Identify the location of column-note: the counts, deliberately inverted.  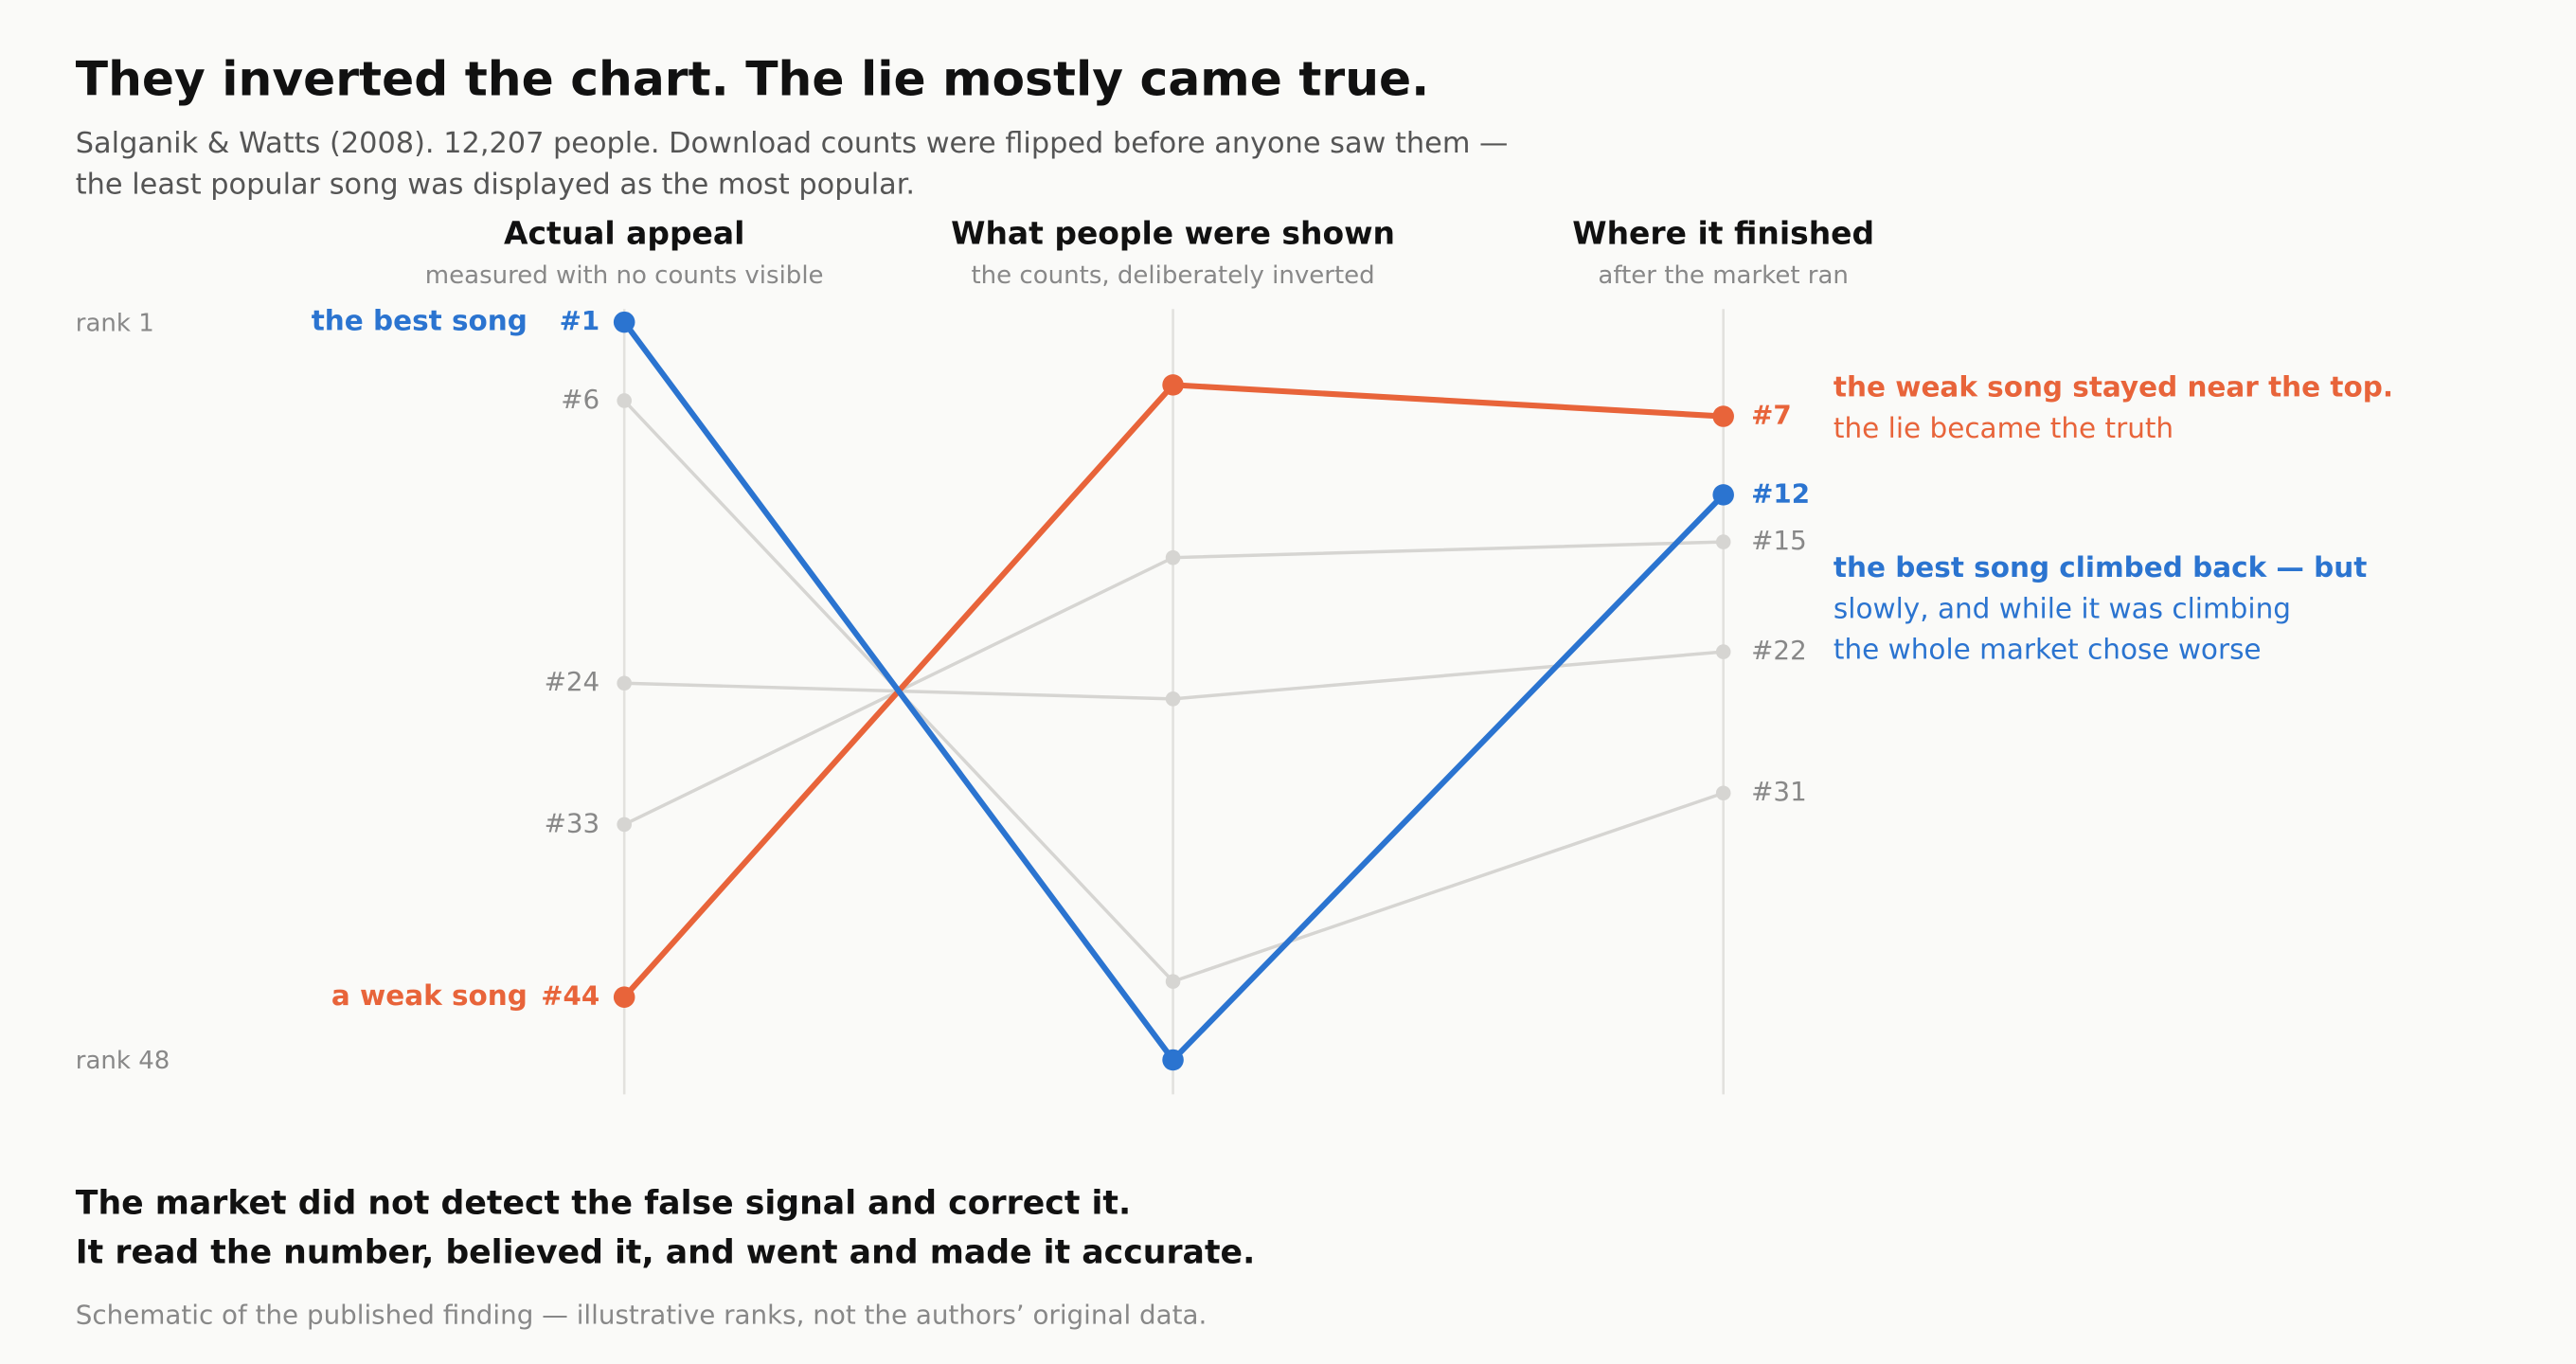
(1172, 275).